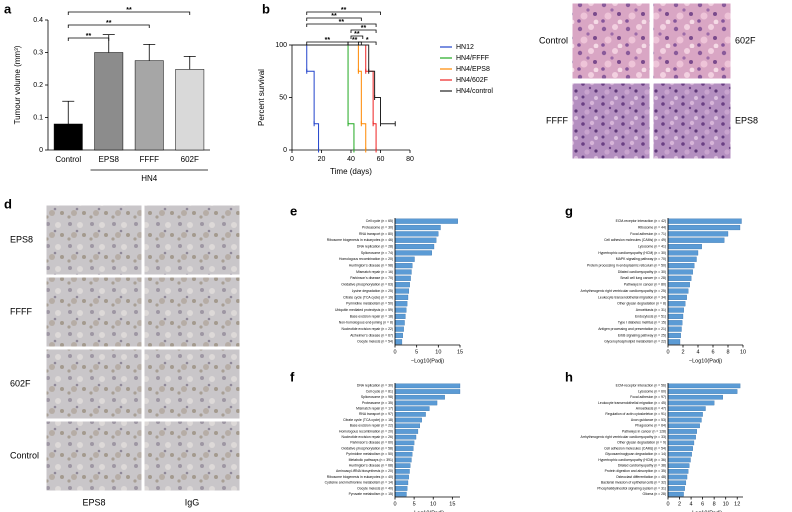 The image size is (792, 512). What do you see at coordinates (641, 259) in the screenshot?
I see `category-label: MAPK signaling pathway (n = 70)` at bounding box center [641, 259].